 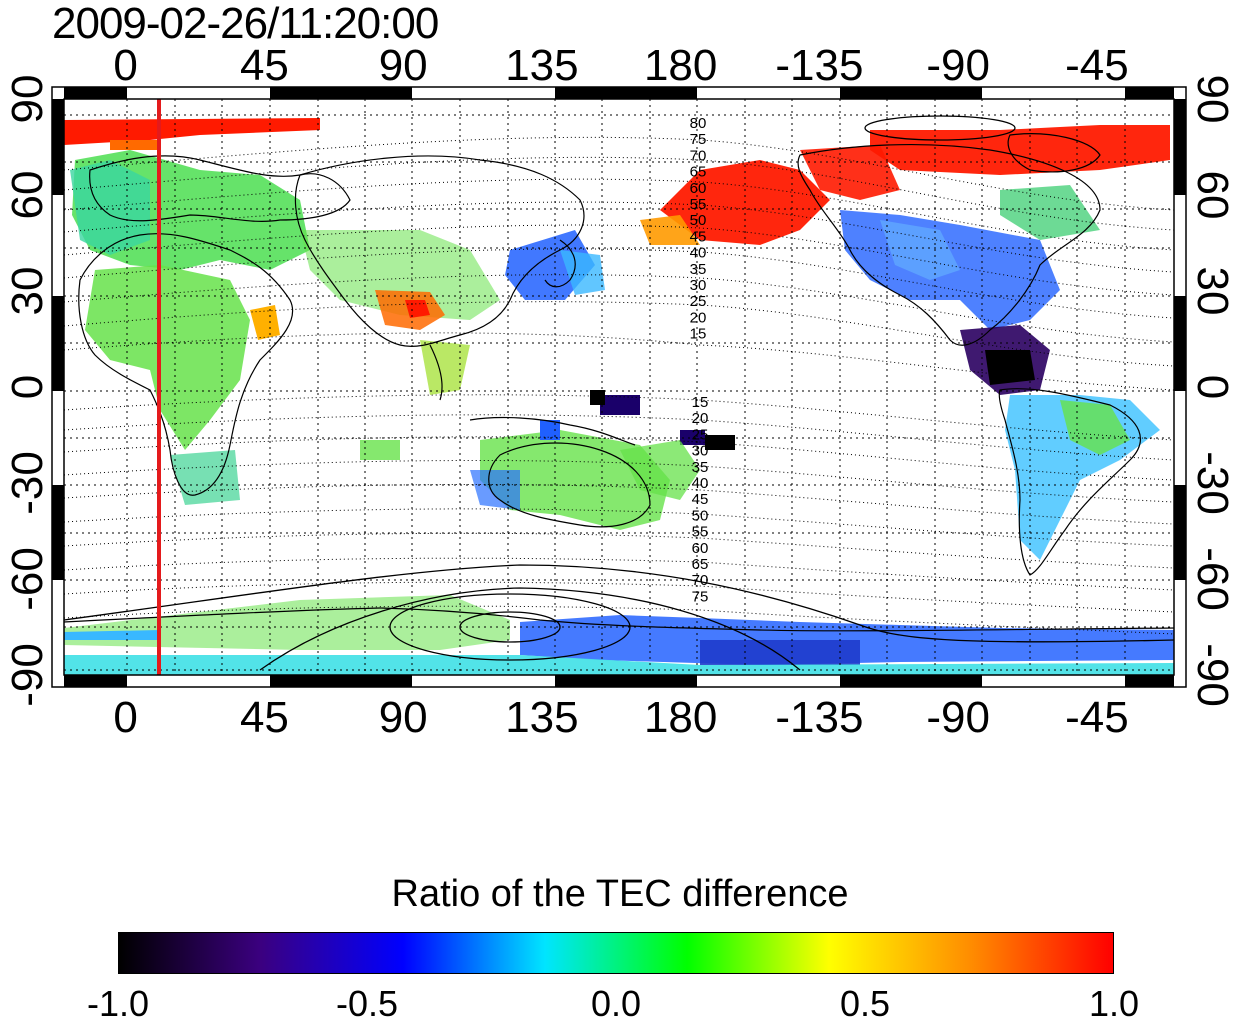 What do you see at coordinates (27, 387) in the screenshot?
I see `left-lat-label: 0` at bounding box center [27, 387].